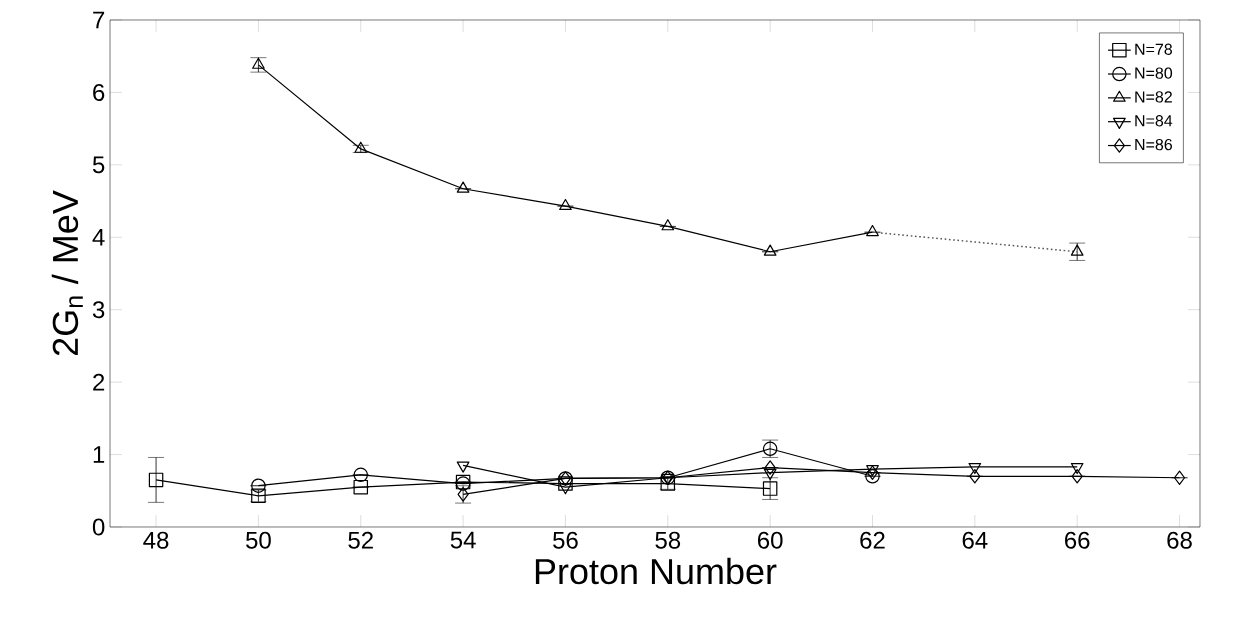  What do you see at coordinates (98, 237) in the screenshot?
I see `y-tick-label: 4` at bounding box center [98, 237].